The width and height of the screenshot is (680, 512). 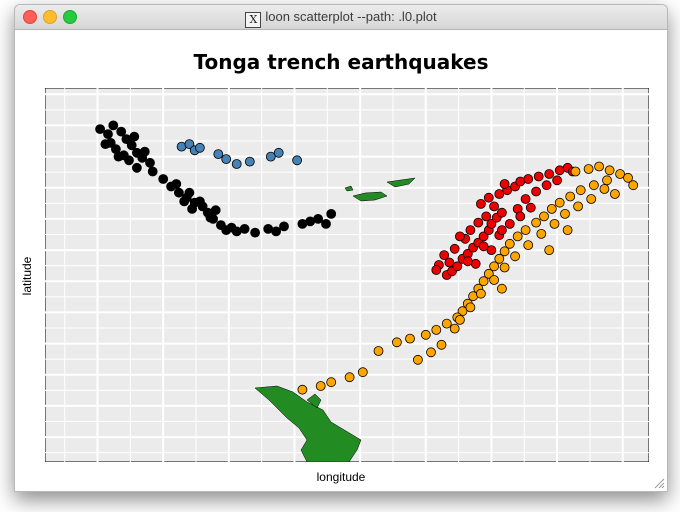 I want to click on minimize-button, so click(x=50, y=17).